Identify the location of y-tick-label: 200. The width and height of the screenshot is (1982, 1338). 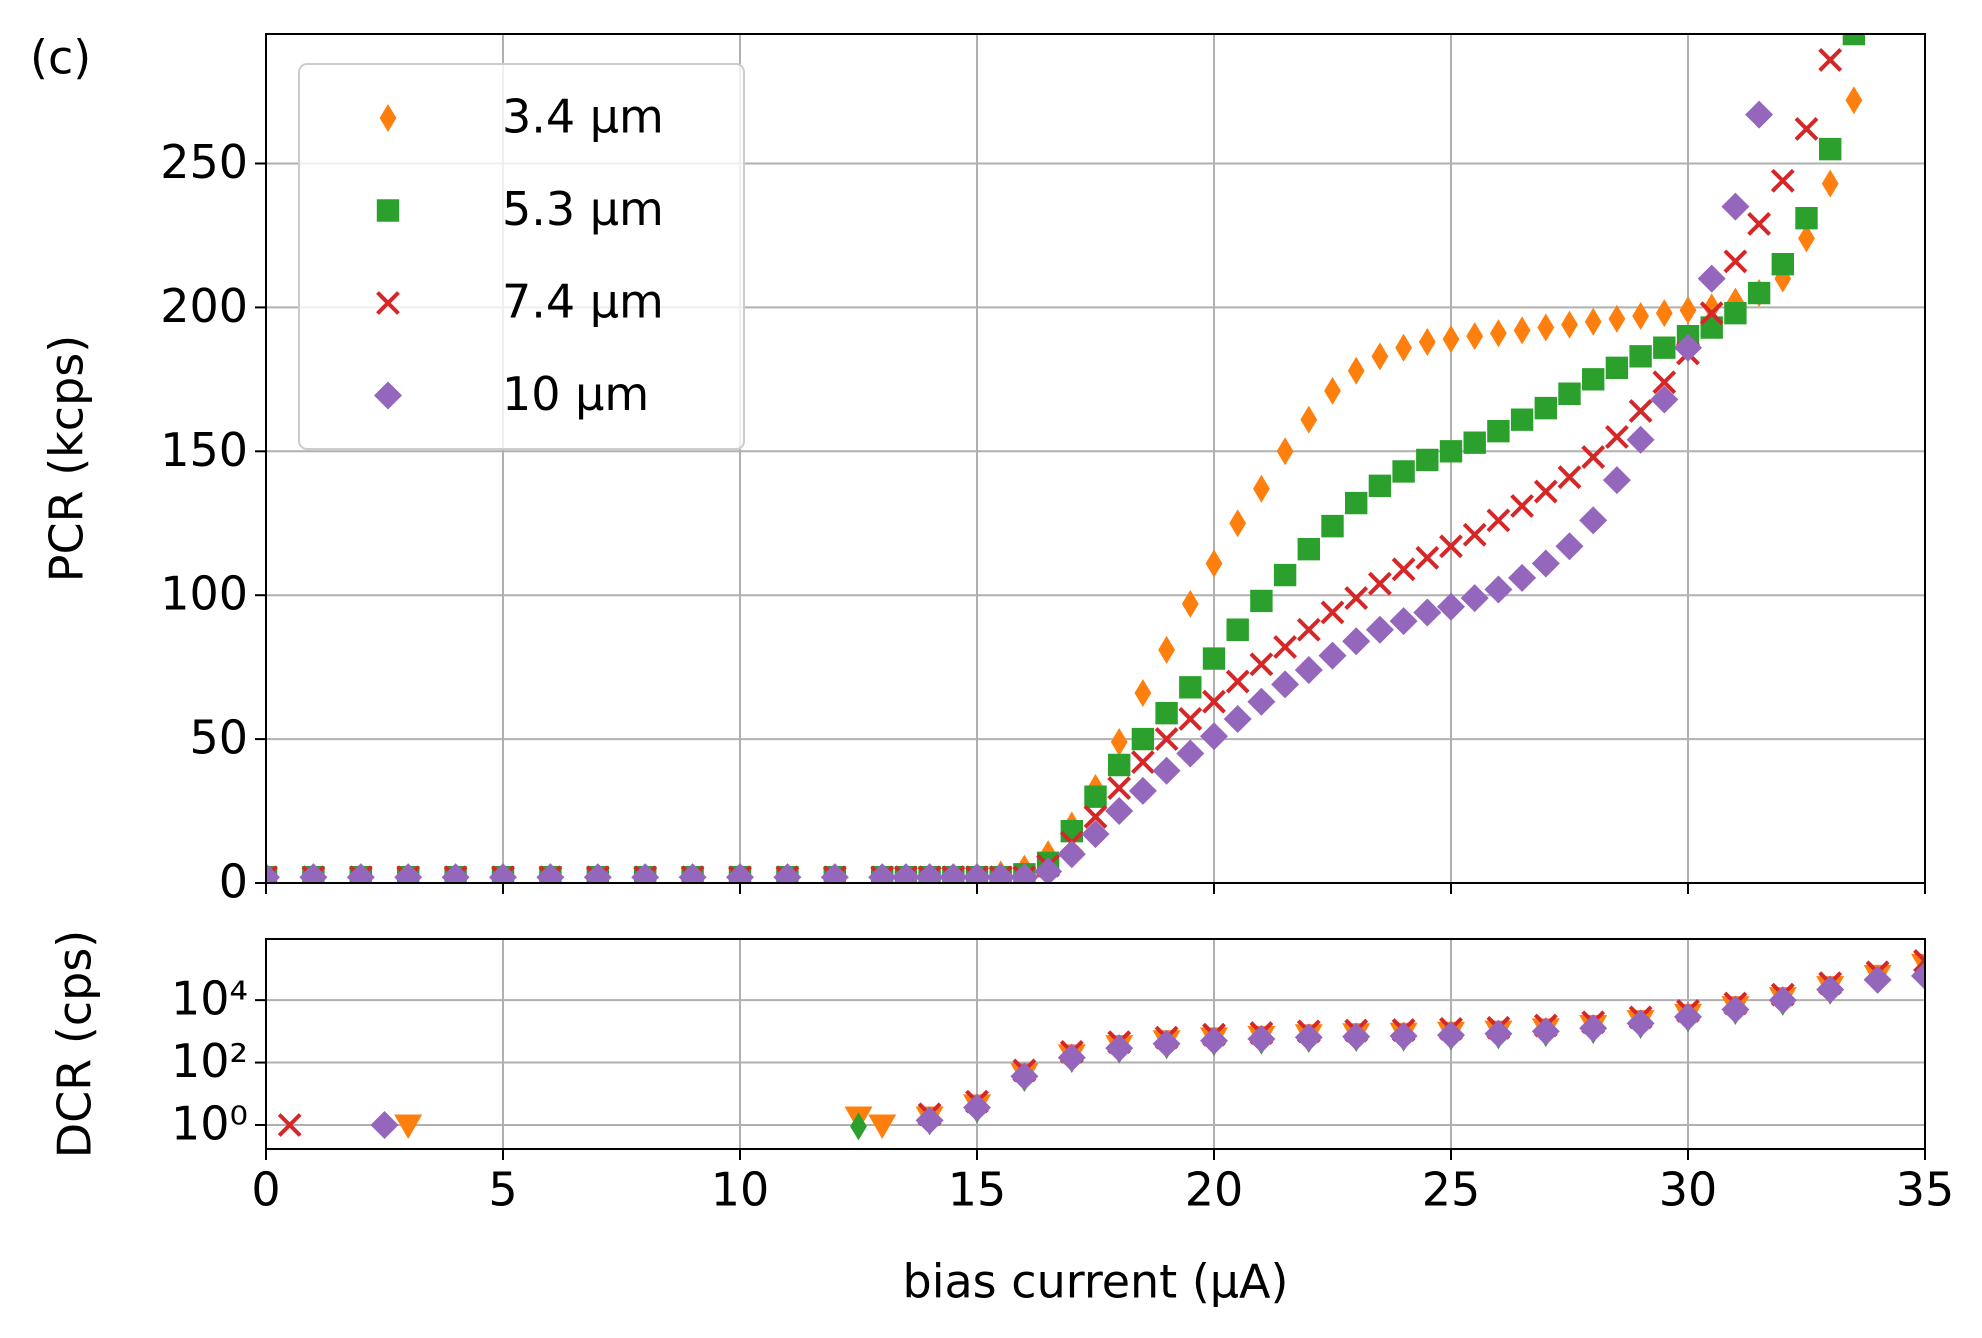
(204, 306).